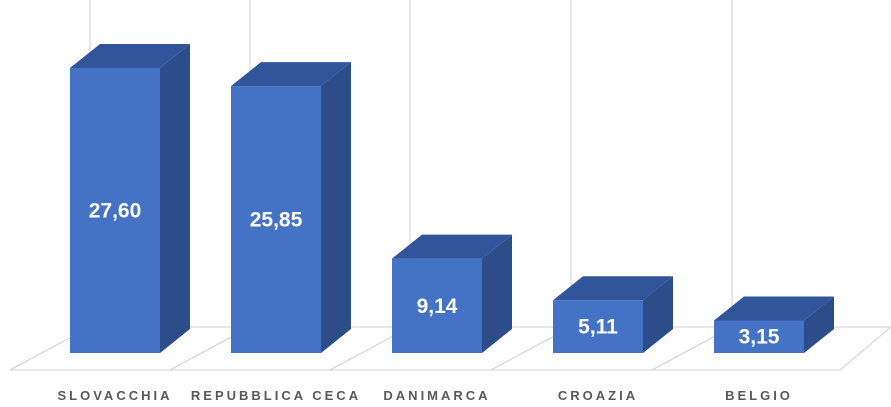 The width and height of the screenshot is (891, 407). I want to click on x-tick-label: REPUBBLICA CECA, so click(276, 395).